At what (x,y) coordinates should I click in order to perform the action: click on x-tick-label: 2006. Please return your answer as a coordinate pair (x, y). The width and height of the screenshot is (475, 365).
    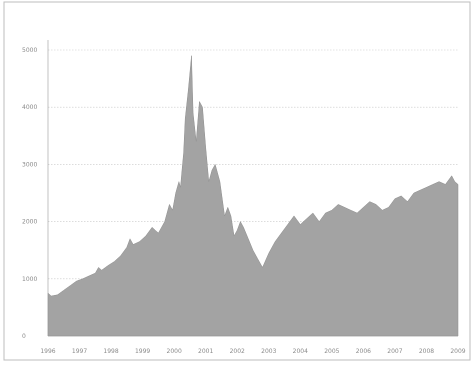
    Looking at the image, I should click on (363, 351).